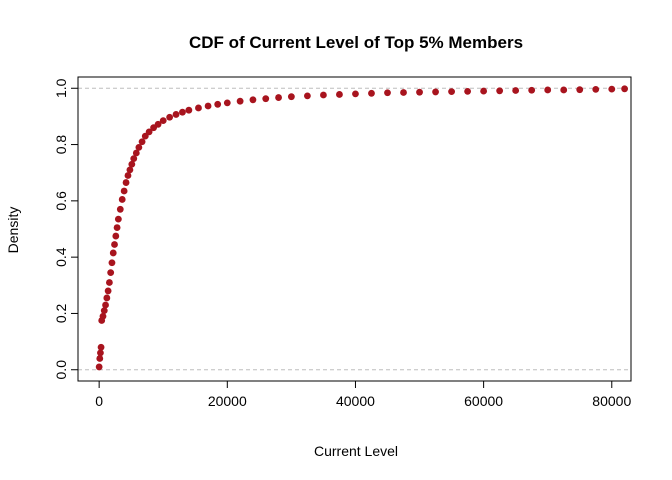  I want to click on x-tick-label: 40000, so click(355, 401).